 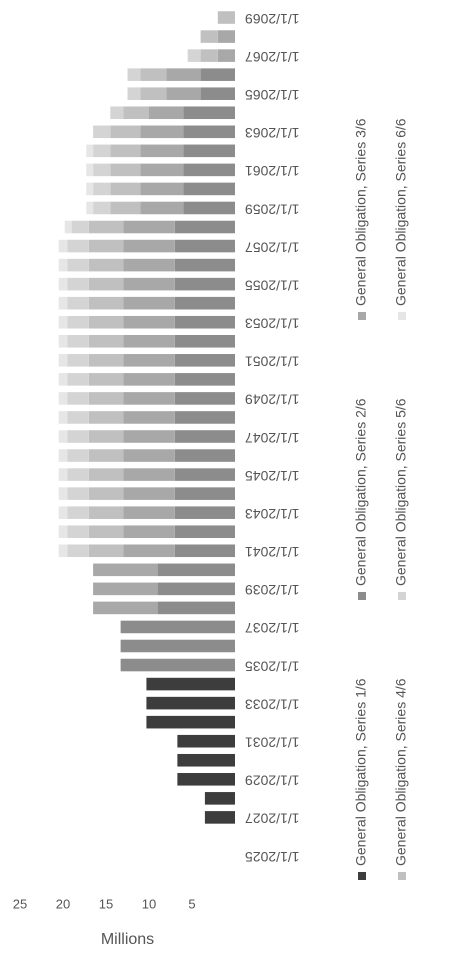 I want to click on legend-label: General Obligation, Series 3/6, so click(x=361, y=212).